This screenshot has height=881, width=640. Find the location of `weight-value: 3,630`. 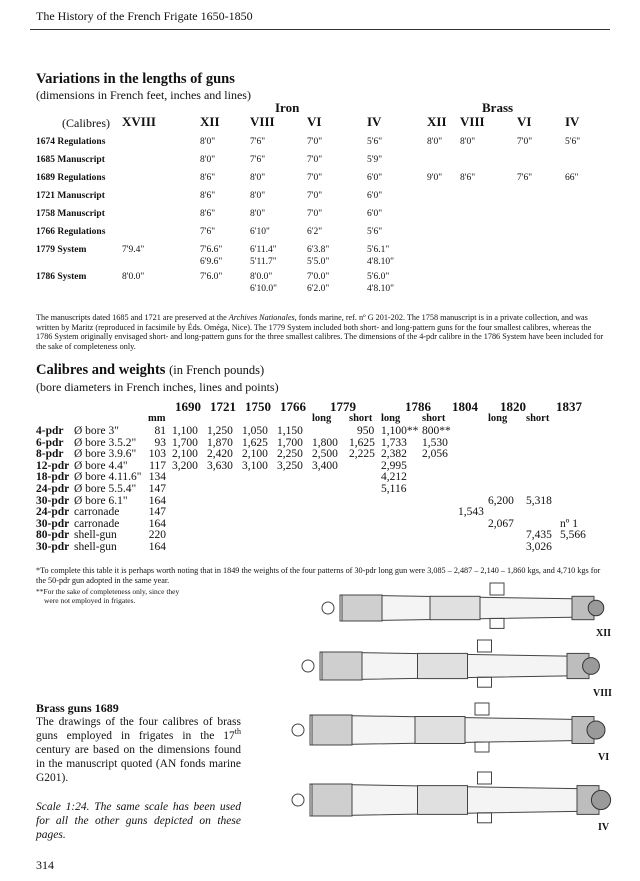

weight-value: 3,630 is located at coordinates (220, 465).